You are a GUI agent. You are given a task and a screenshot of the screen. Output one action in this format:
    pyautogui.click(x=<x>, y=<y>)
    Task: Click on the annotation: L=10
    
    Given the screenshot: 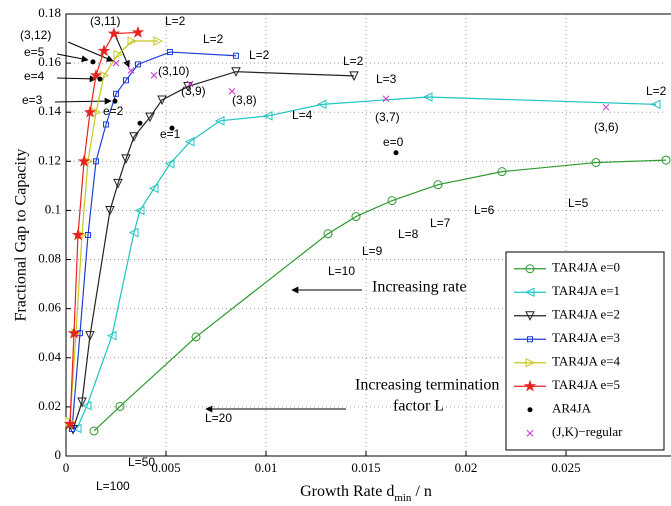 What is the action you would take?
    pyautogui.click(x=341, y=271)
    